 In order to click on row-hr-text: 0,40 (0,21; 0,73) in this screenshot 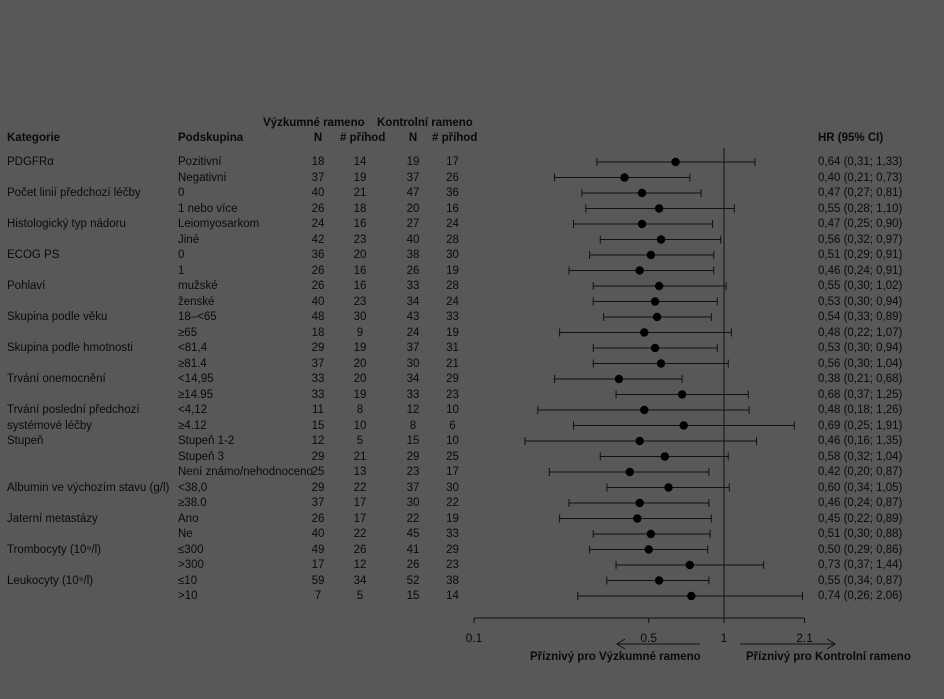, I will do `click(860, 177)`.